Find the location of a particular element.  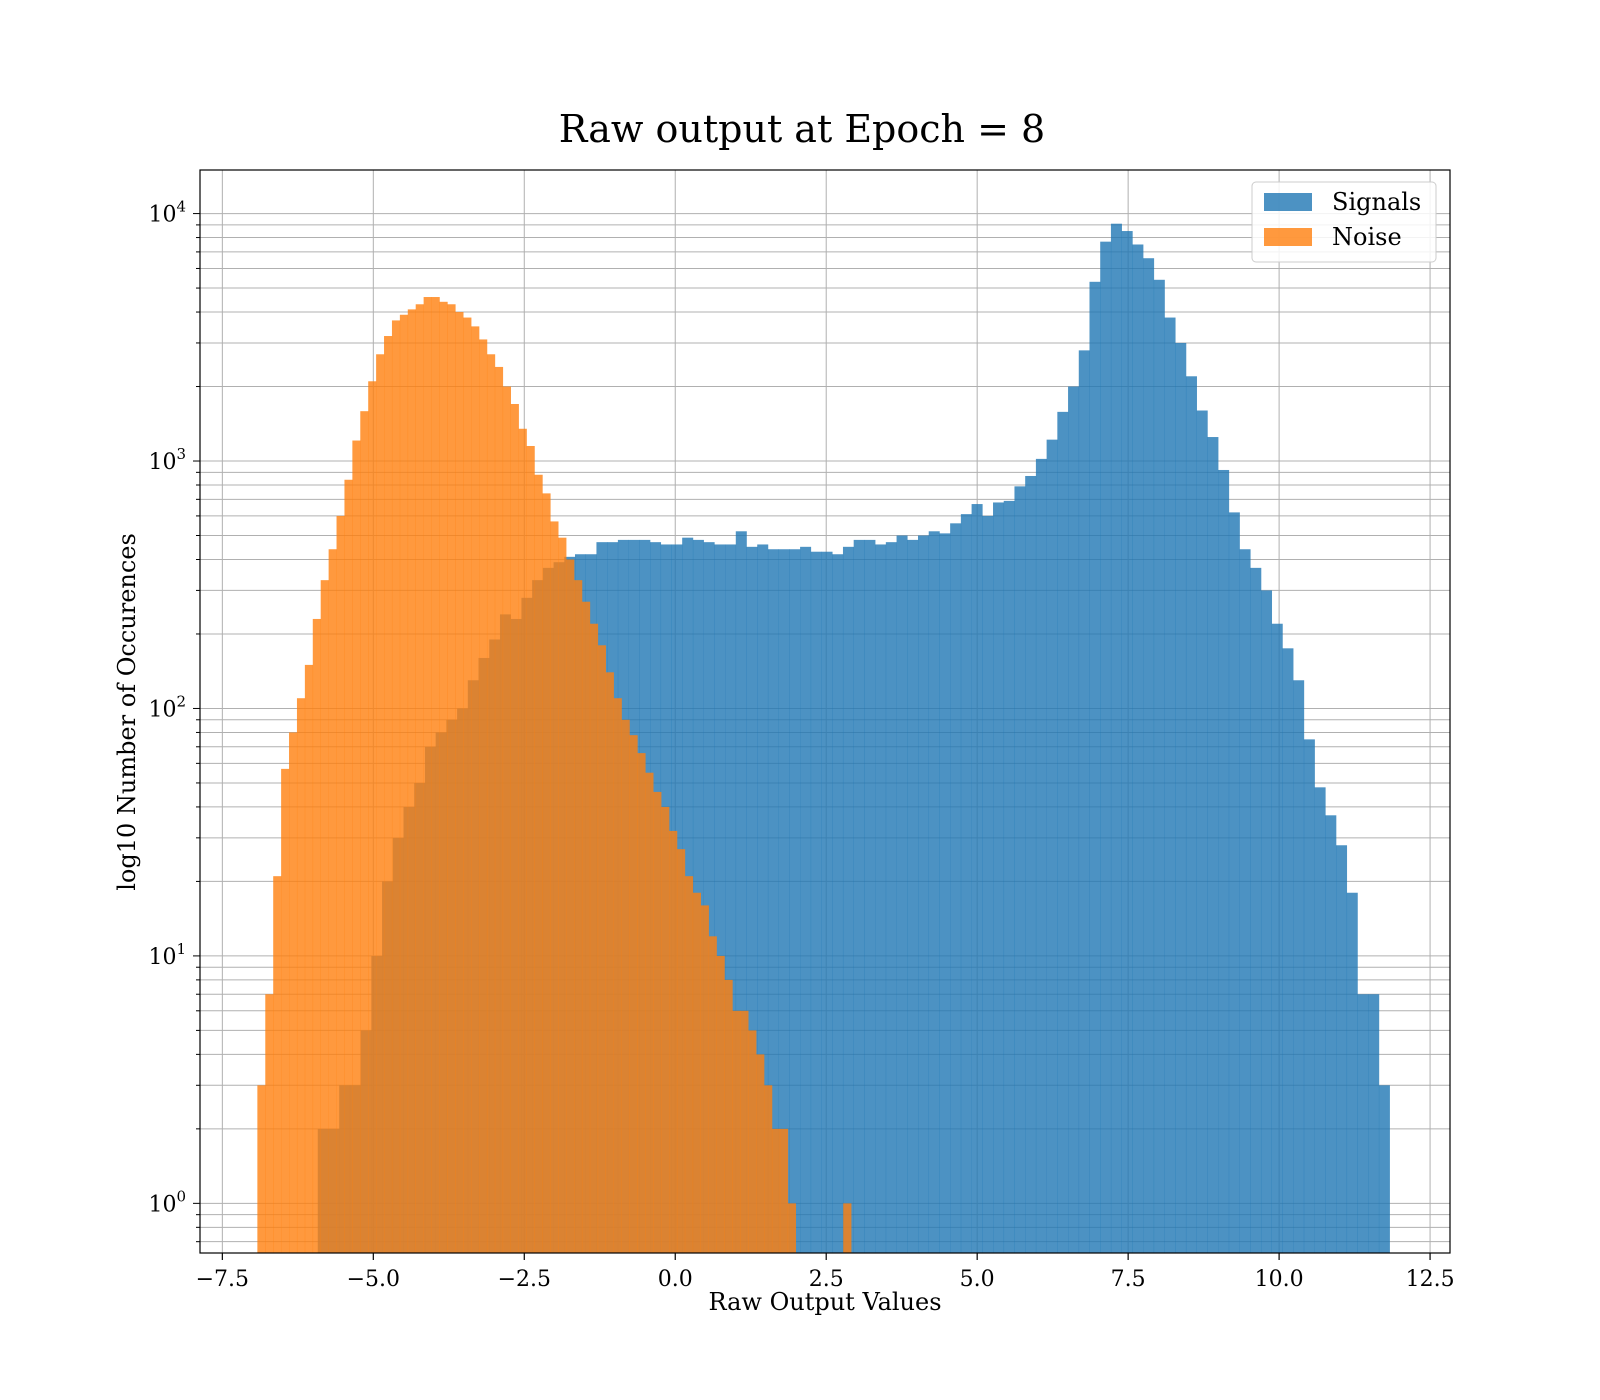

legend-label-noise: Noise is located at coordinates (1367, 237).